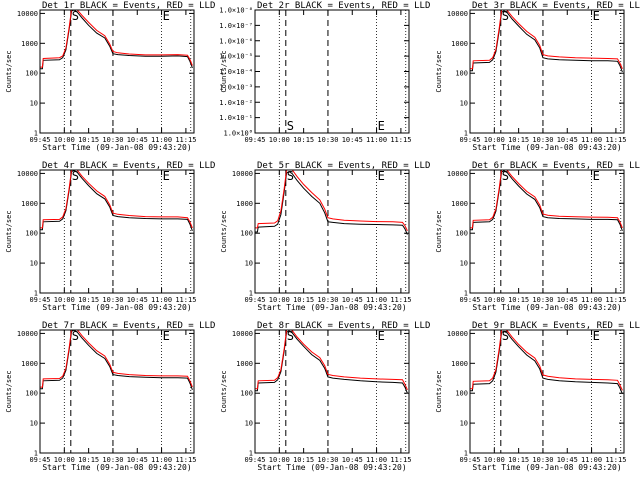 This screenshot has width=640, height=480. I want to click on y-tick-label: 1.0×10⁻³, so click(236, 87).